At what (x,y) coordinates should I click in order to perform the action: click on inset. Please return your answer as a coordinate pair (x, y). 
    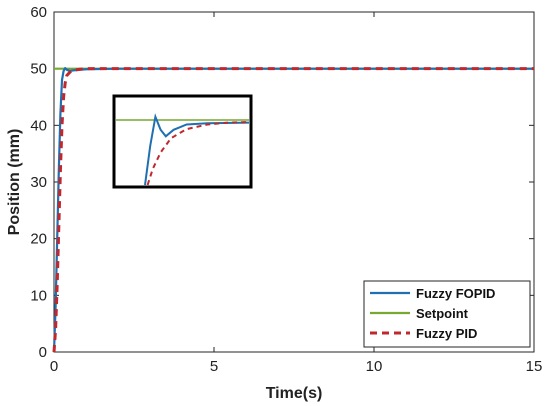
    Looking at the image, I should click on (182, 141).